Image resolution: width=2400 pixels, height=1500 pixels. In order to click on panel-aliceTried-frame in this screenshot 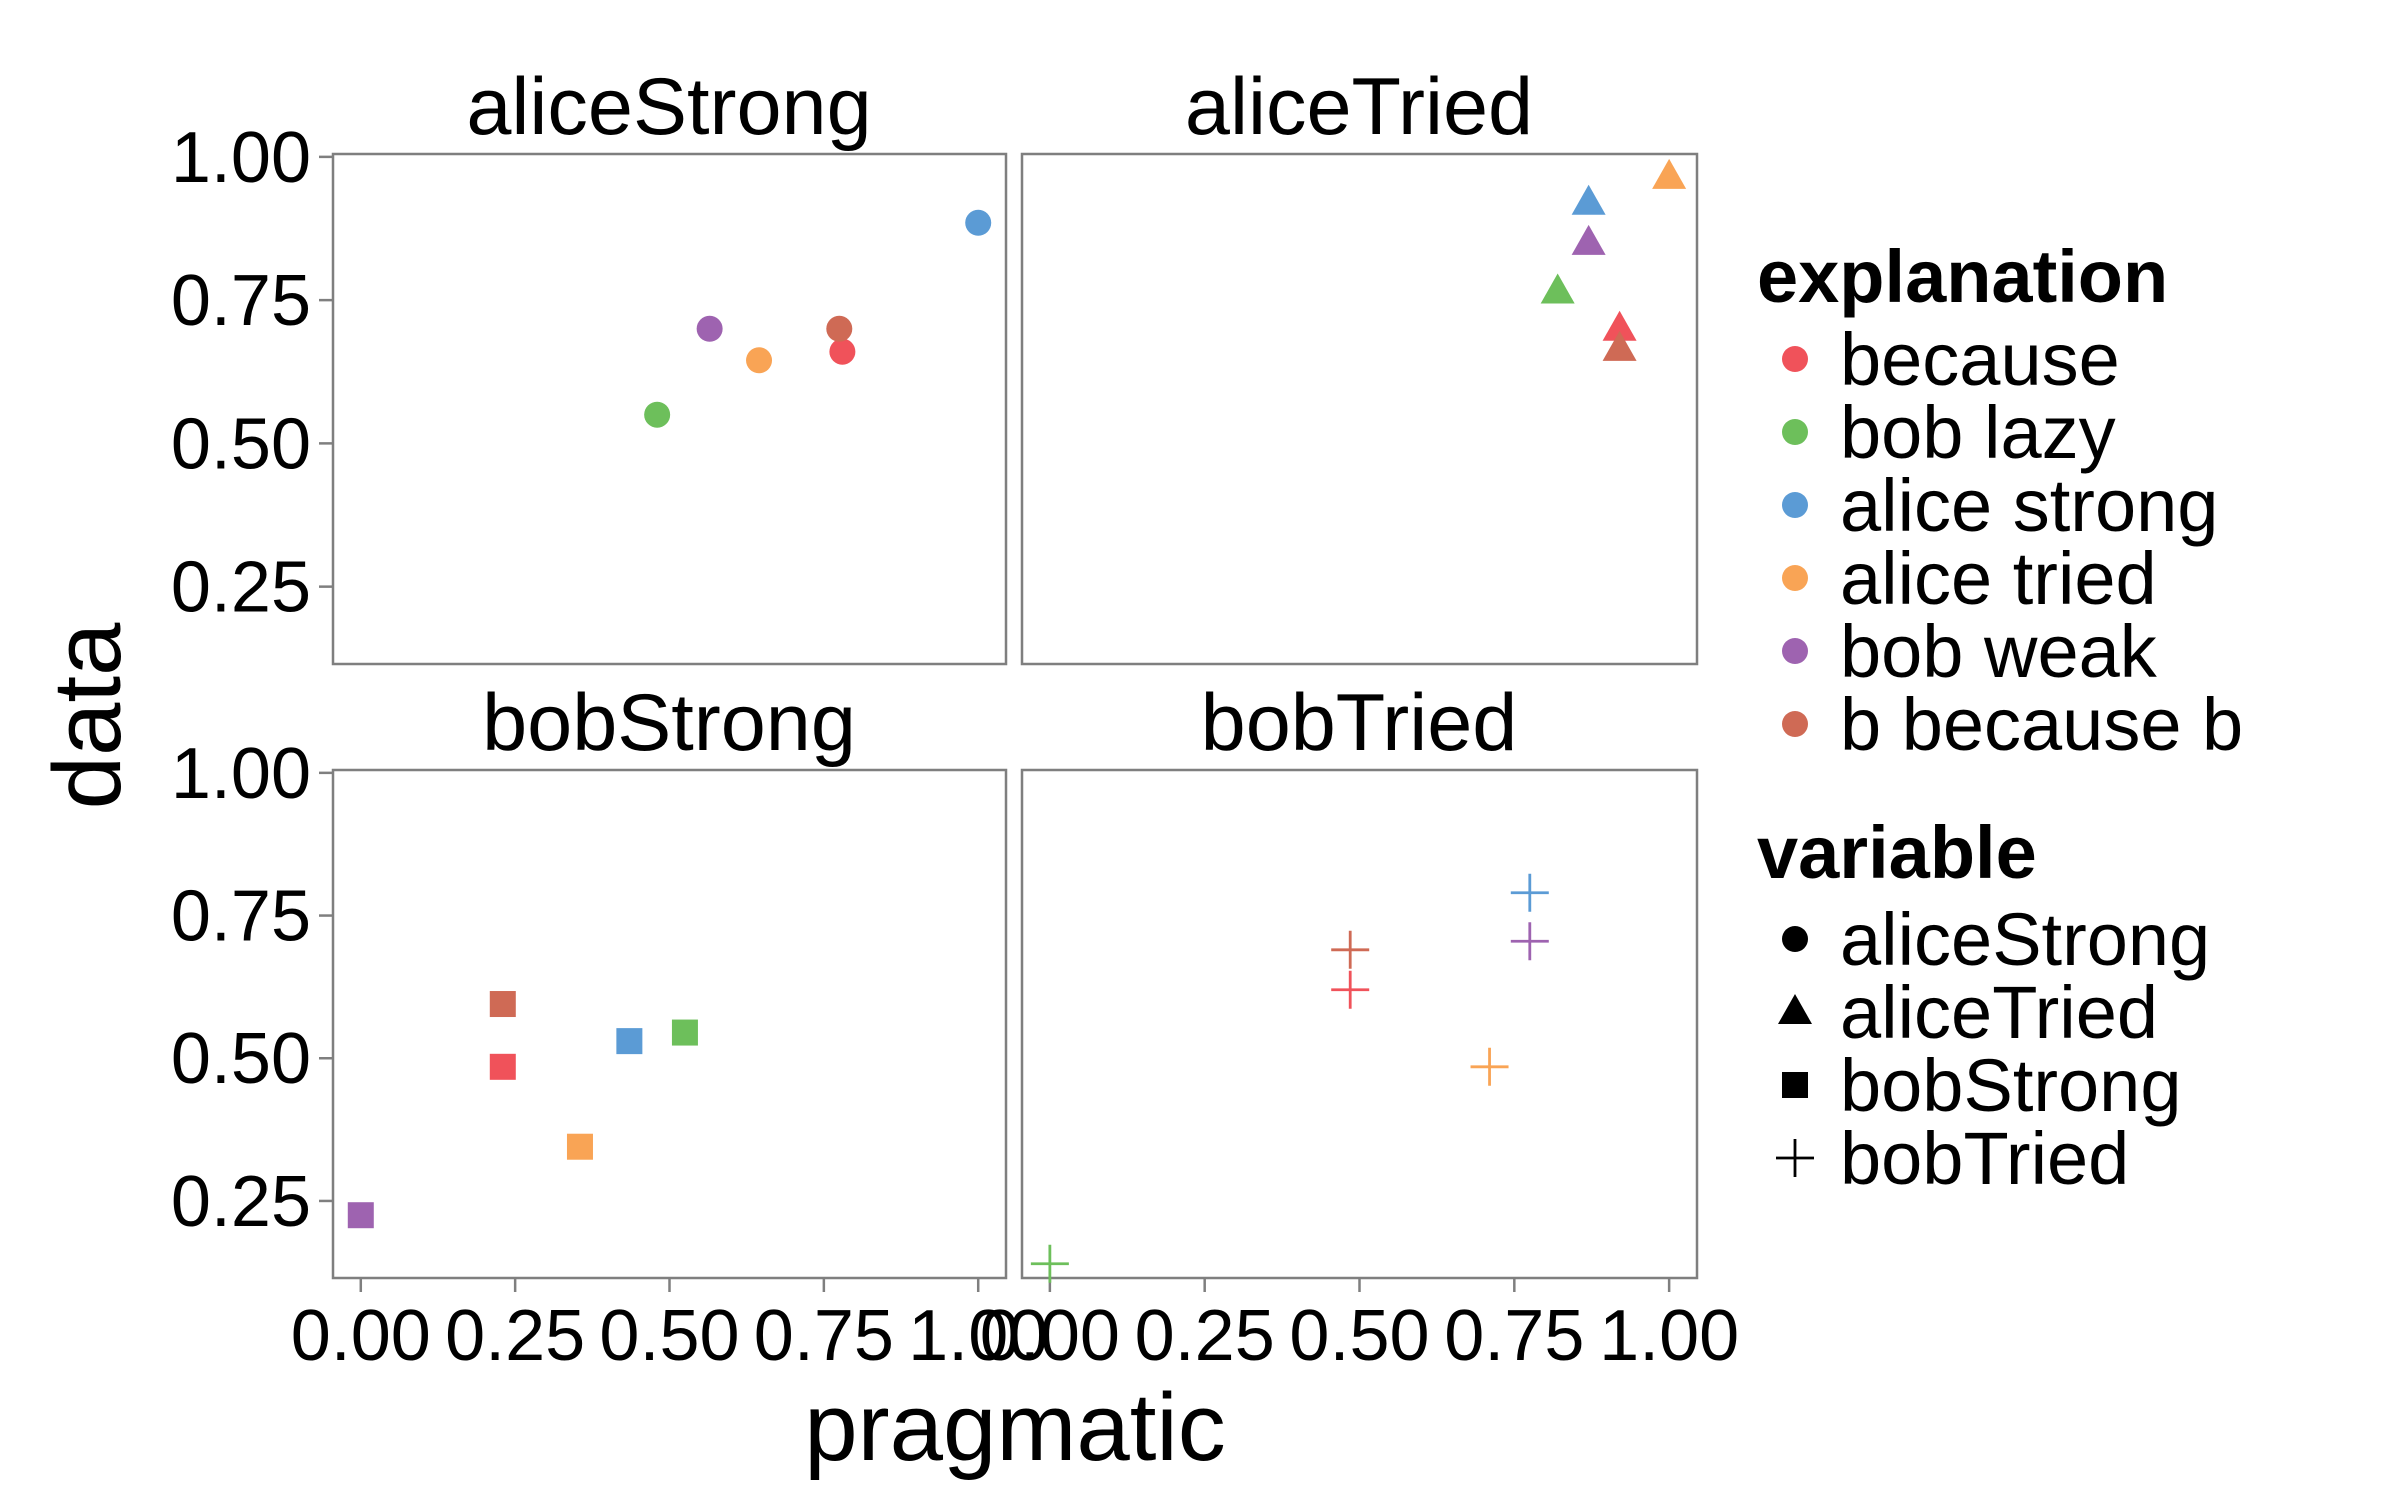, I will do `click(1359, 409)`.